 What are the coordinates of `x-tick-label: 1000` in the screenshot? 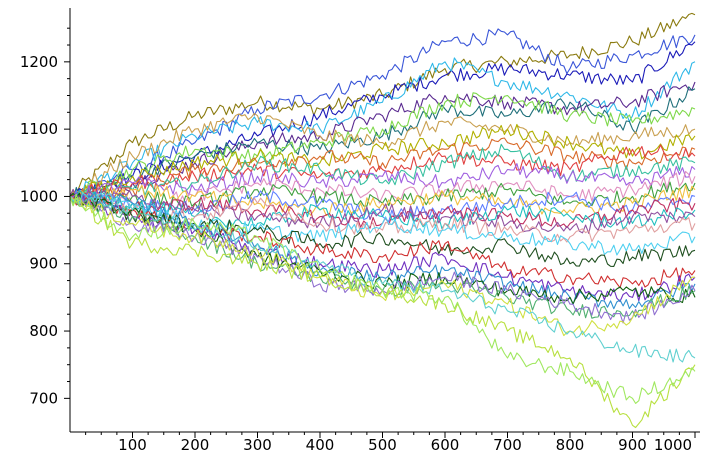 It's located at (673, 444).